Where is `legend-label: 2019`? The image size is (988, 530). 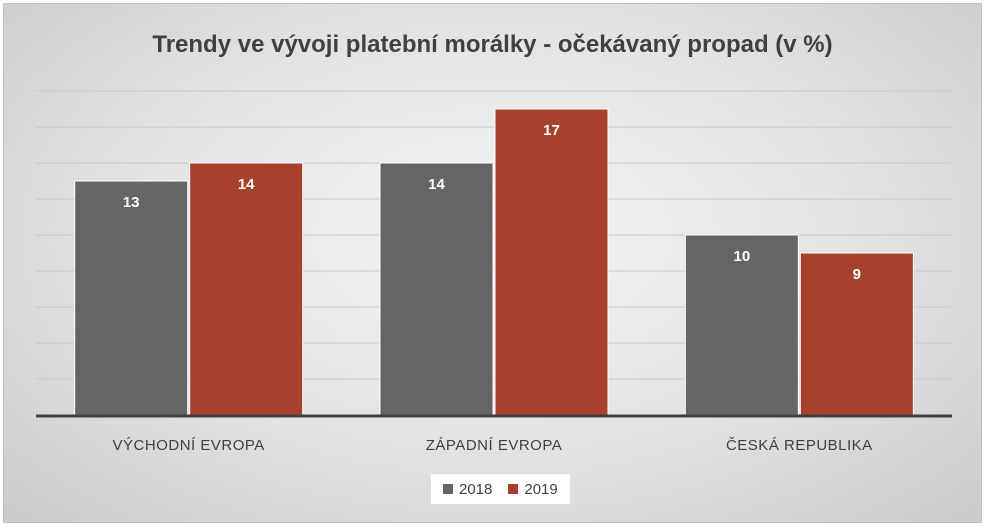
legend-label: 2019 is located at coordinates (541, 489).